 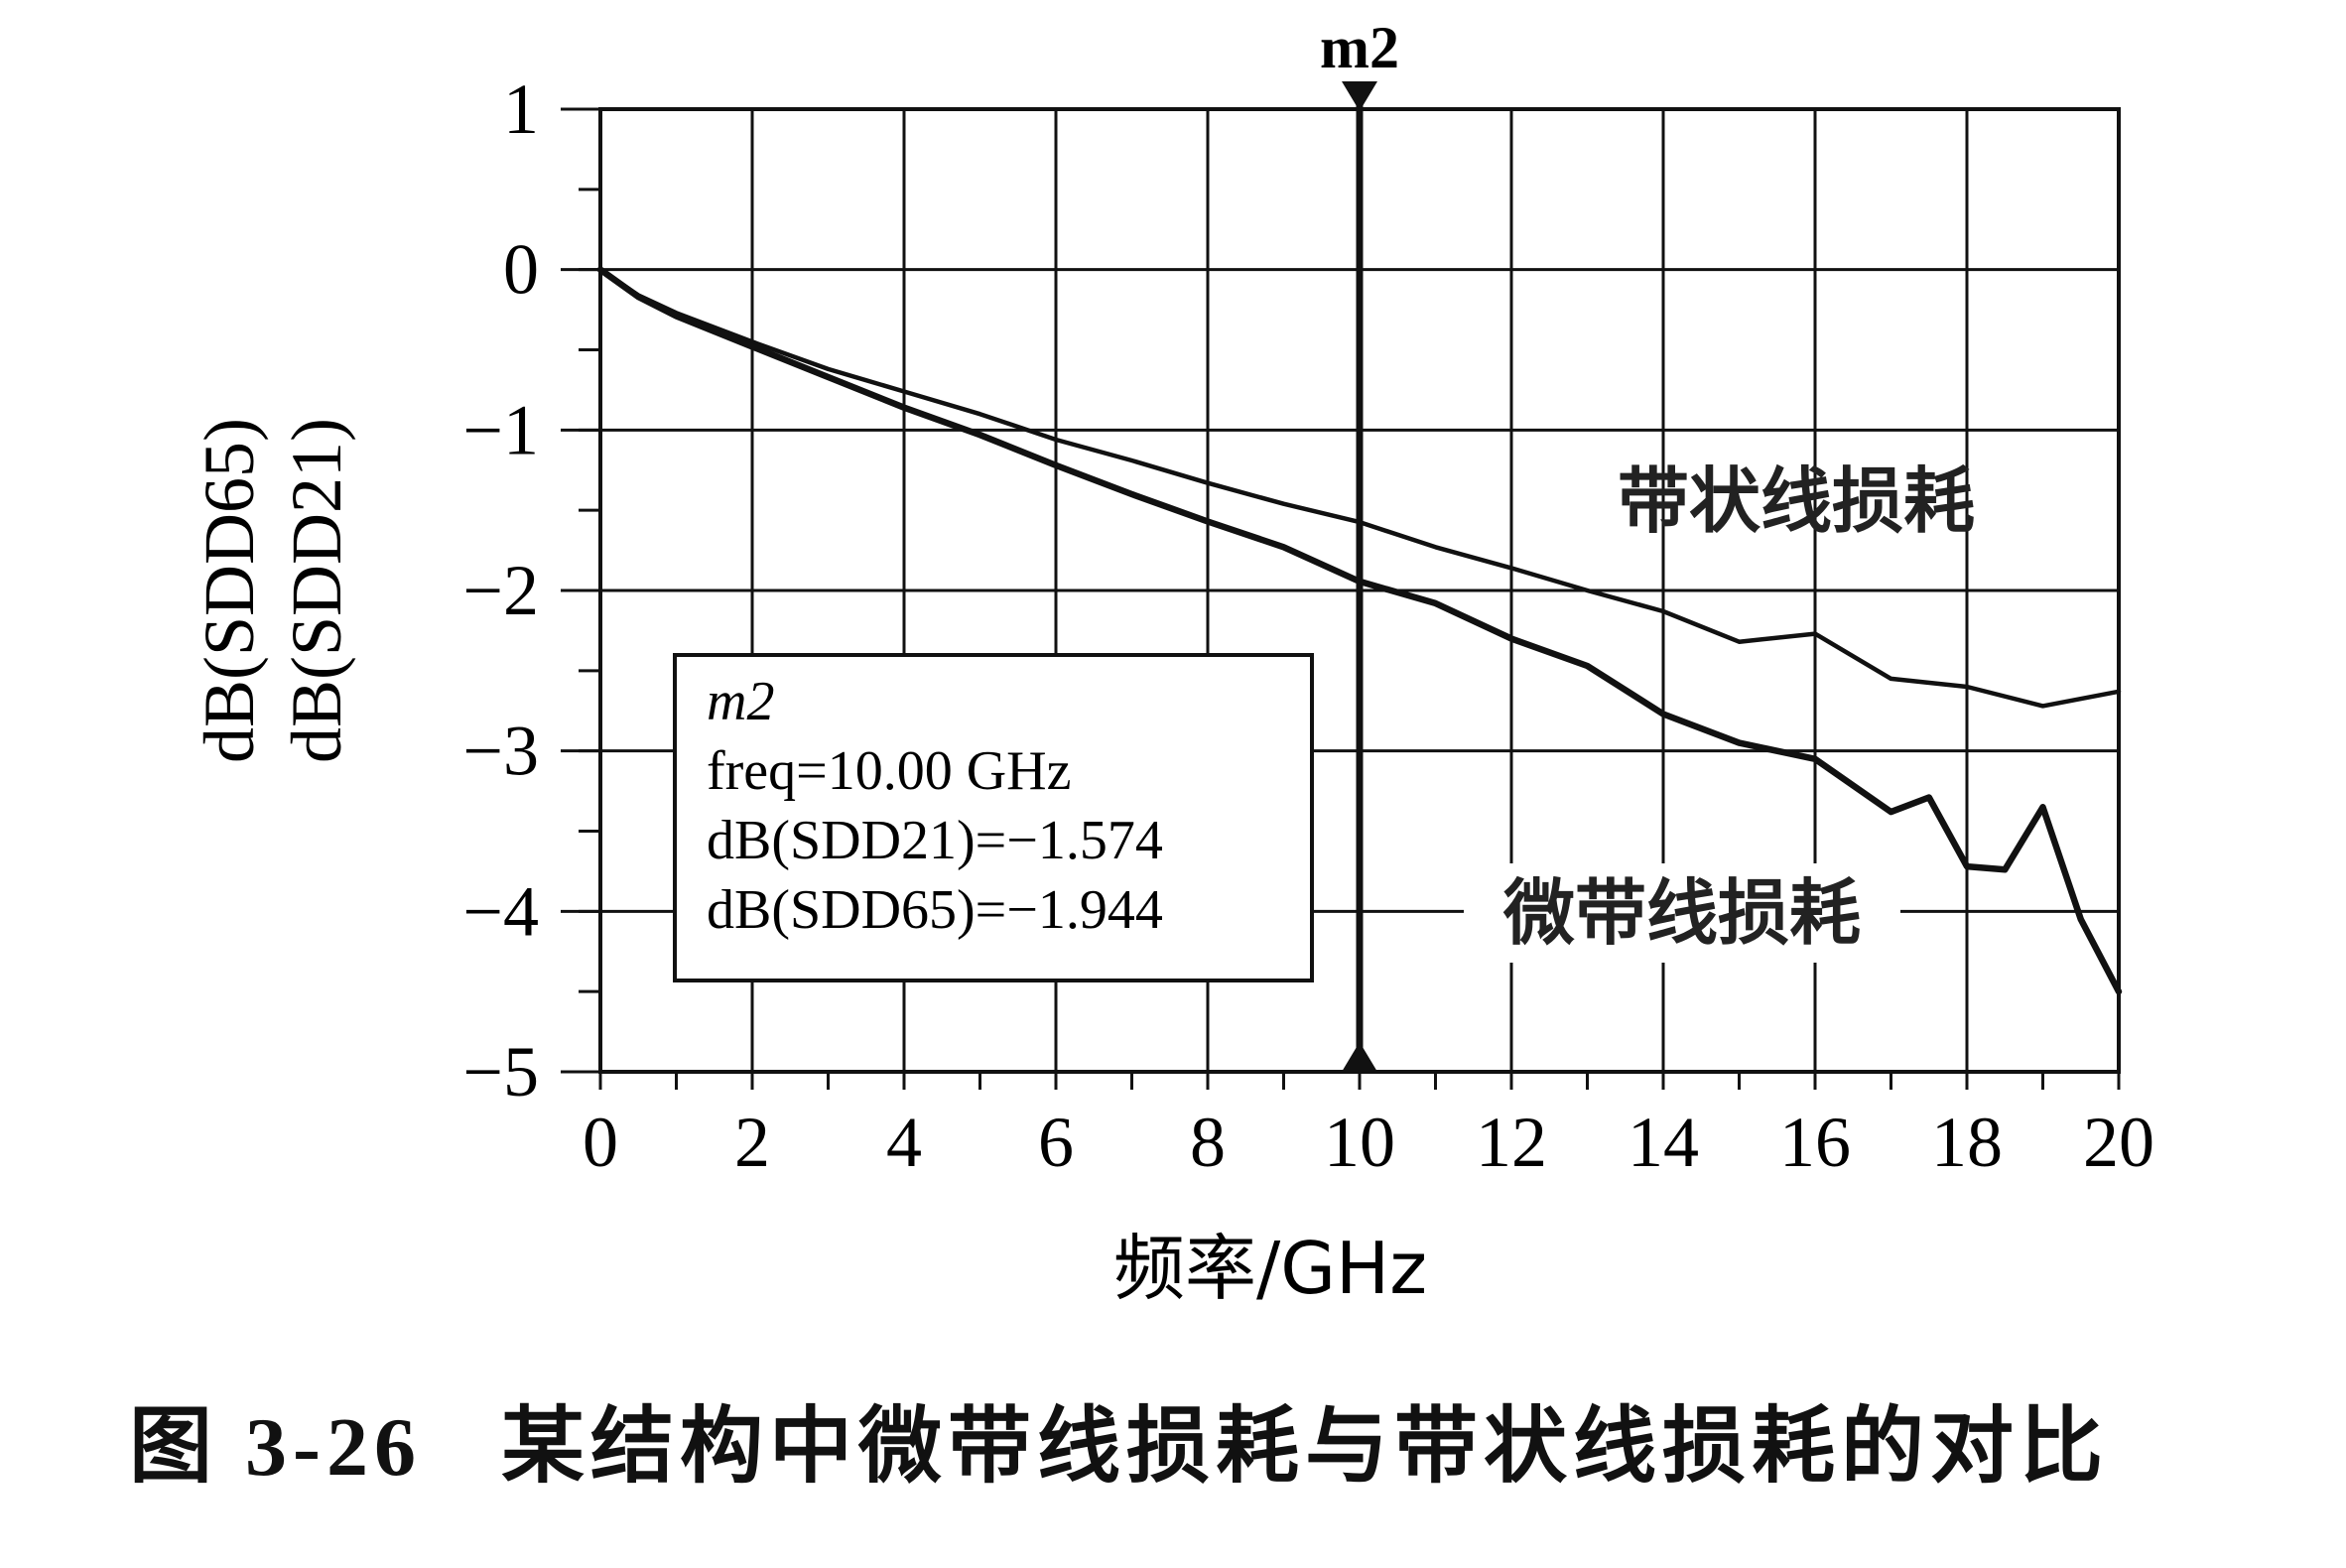 What do you see at coordinates (889, 771) in the screenshot?
I see `marker-readout-line: freq=10.00 GHz` at bounding box center [889, 771].